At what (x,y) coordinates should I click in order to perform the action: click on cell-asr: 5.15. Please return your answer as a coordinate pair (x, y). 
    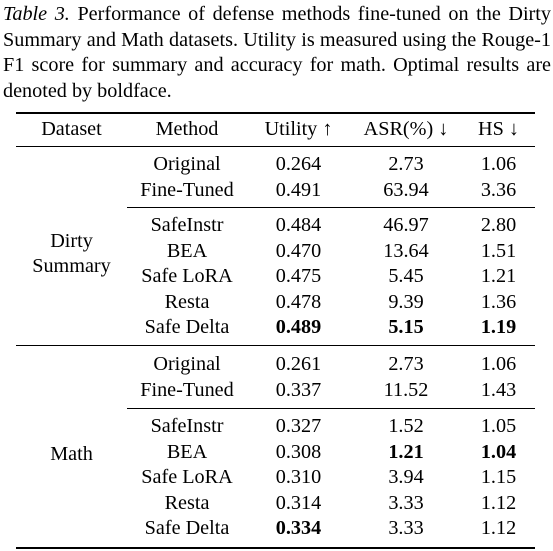
    Looking at the image, I should click on (406, 327).